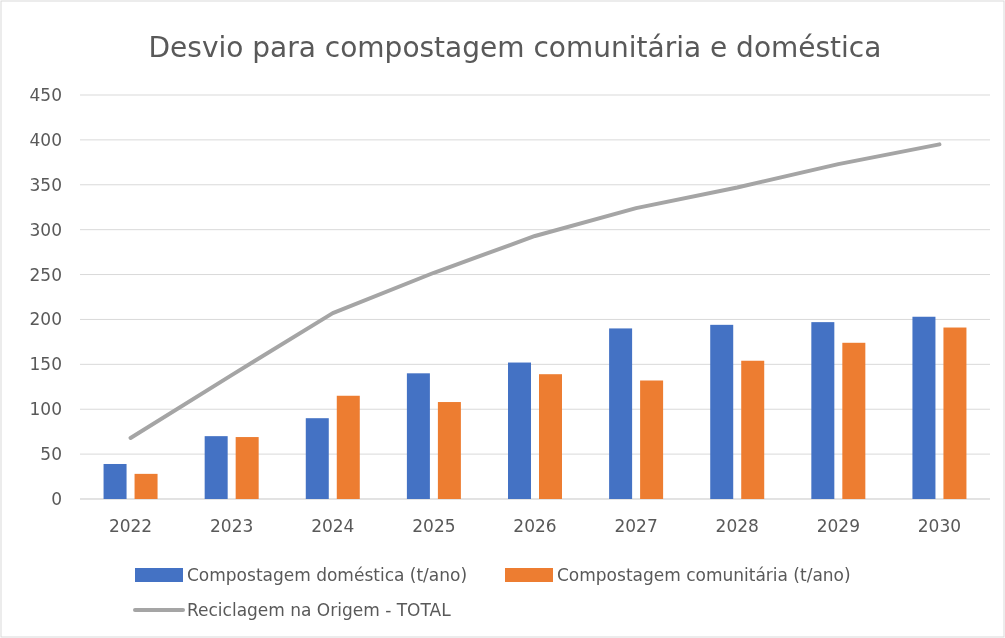 The width and height of the screenshot is (1005, 638). What do you see at coordinates (319, 609) in the screenshot?
I see `legend-label: Reciclagem na Origem - TOTAL` at bounding box center [319, 609].